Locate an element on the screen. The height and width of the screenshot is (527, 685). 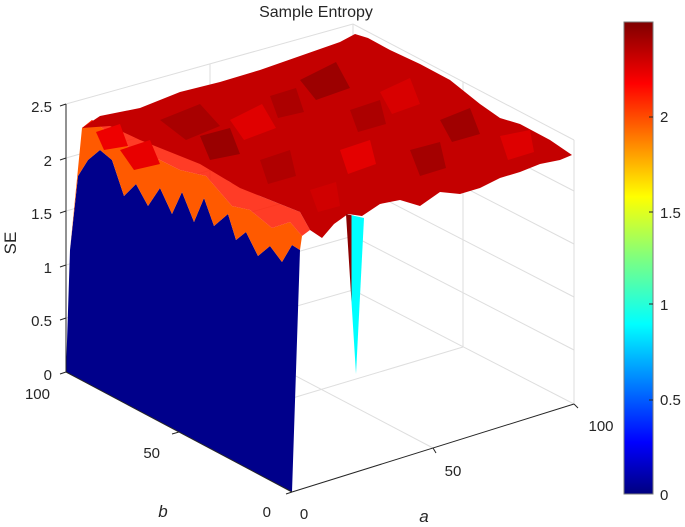
chart-title: Sample Entropy is located at coordinates (316, 12).